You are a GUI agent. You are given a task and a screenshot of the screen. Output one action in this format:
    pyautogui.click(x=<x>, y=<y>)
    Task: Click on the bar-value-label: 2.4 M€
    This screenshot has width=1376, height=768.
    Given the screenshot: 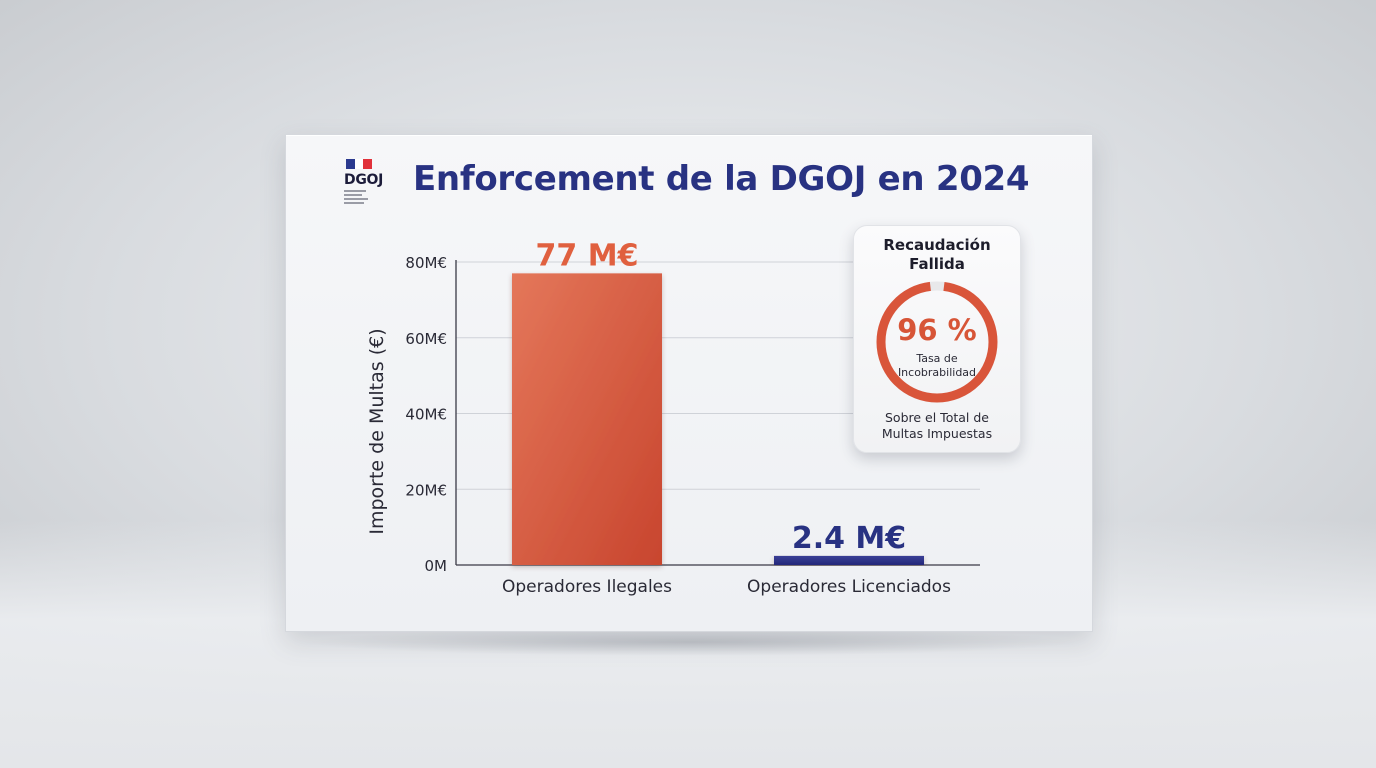 What is the action you would take?
    pyautogui.click(x=849, y=538)
    